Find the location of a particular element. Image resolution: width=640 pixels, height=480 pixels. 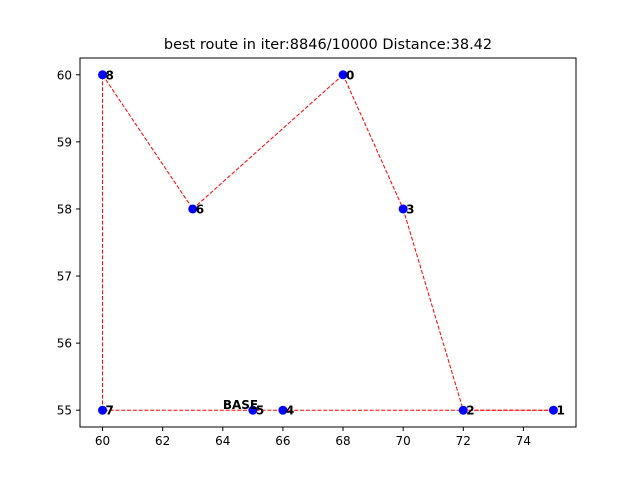

x-tick-label: 66 is located at coordinates (282, 441).